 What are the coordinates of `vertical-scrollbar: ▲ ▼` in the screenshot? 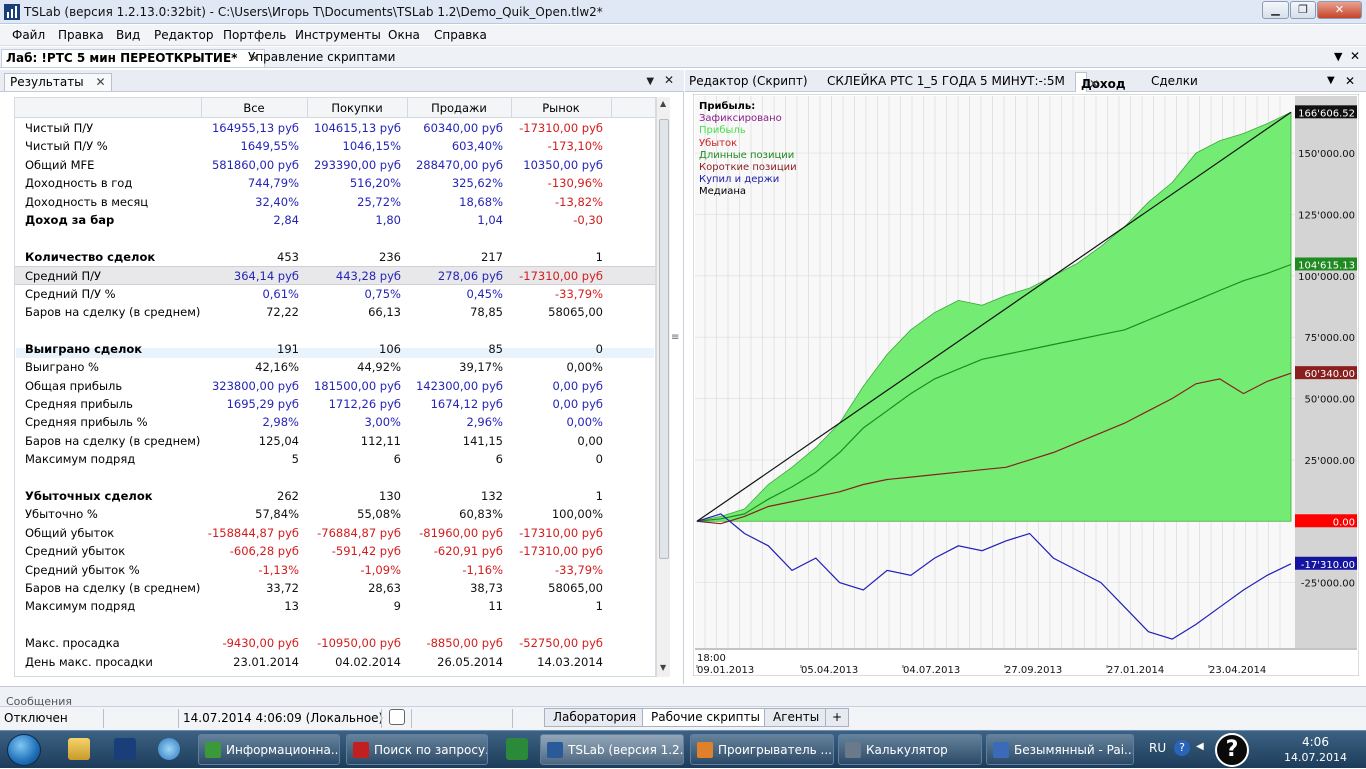 It's located at (663, 387).